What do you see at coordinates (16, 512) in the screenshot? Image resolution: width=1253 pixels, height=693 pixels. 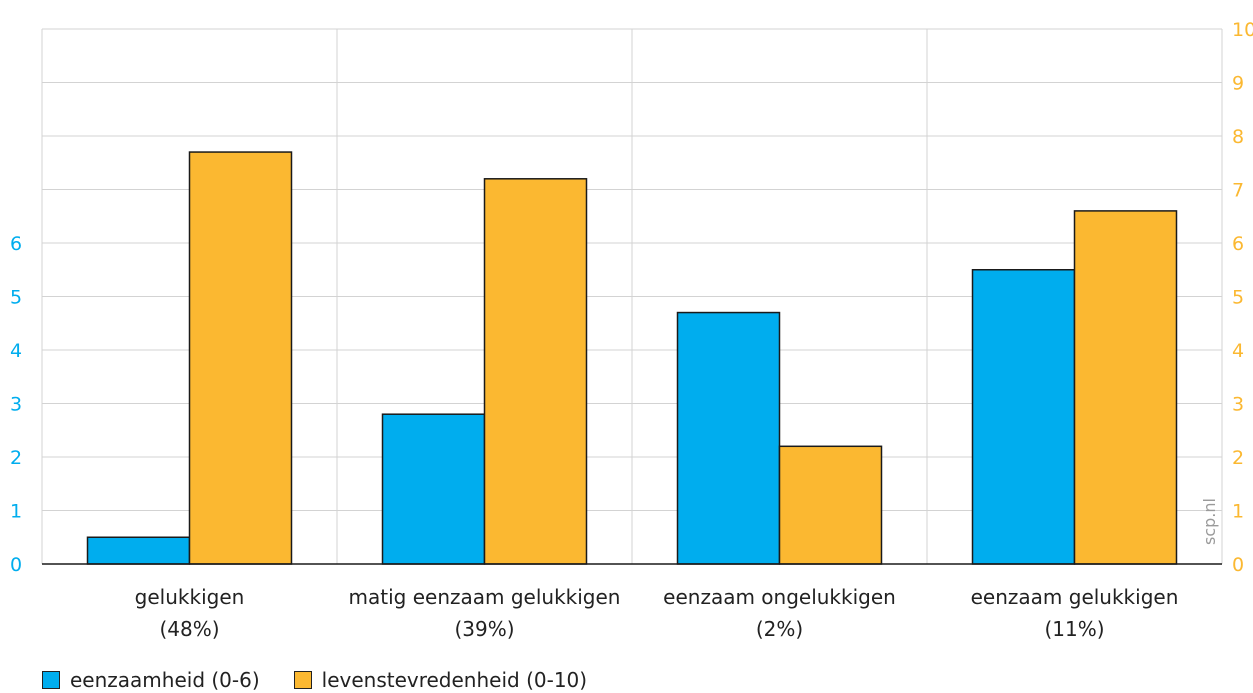 I see `y-left-tick-label: 1` at bounding box center [16, 512].